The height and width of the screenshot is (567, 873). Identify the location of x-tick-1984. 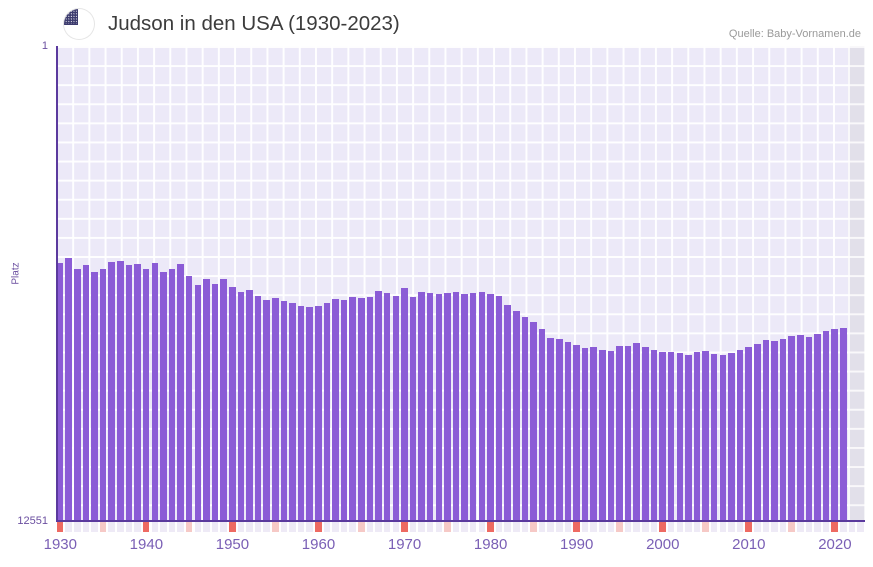
(525, 527).